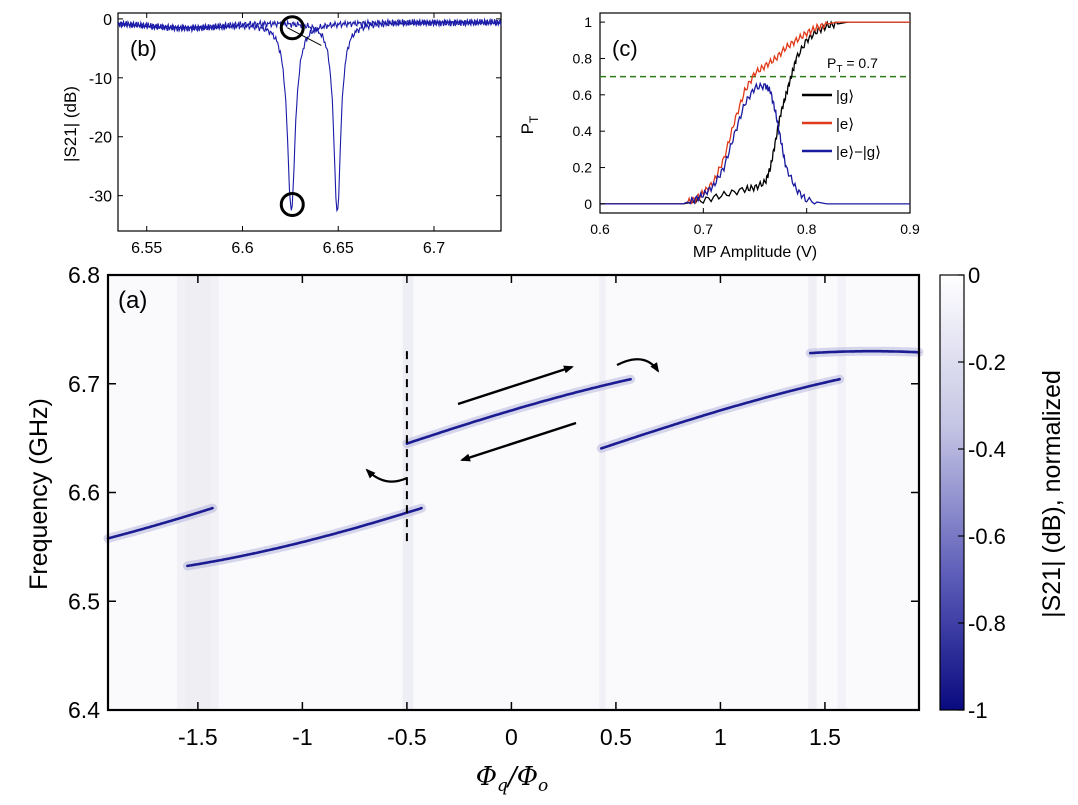 The height and width of the screenshot is (805, 1078). What do you see at coordinates (583, 131) in the screenshot?
I see `panel-c-ytick-label: 0.4` at bounding box center [583, 131].